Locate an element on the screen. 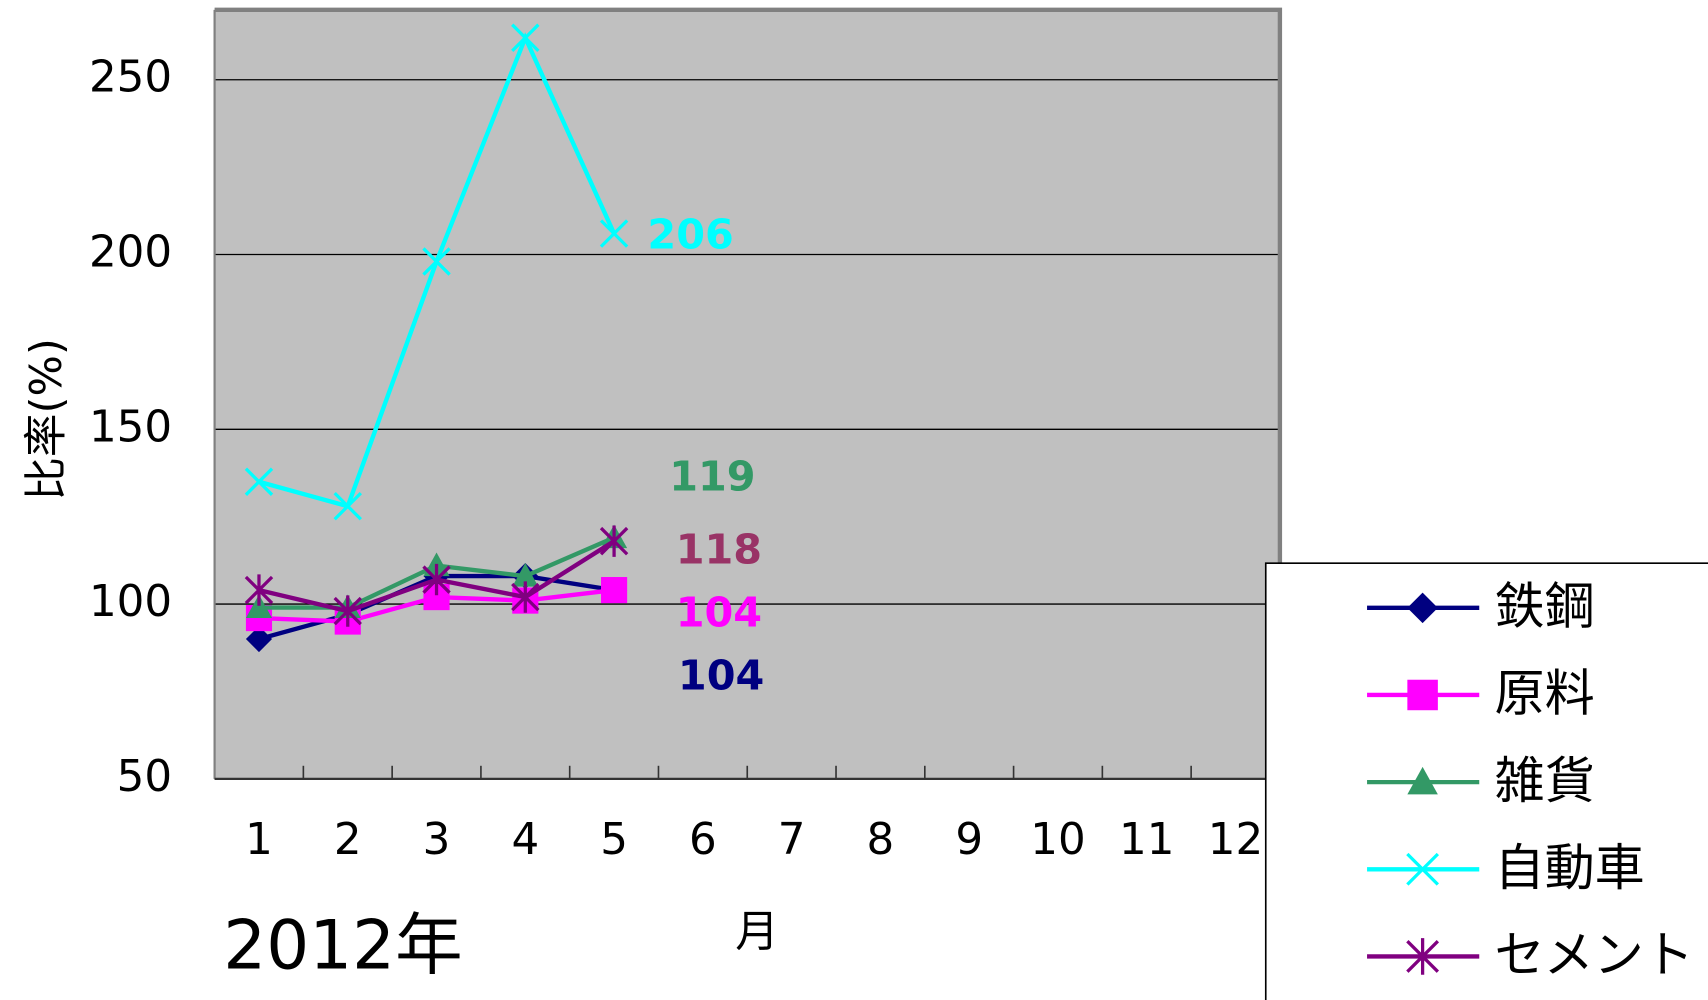 The image size is (1708, 1000). y-tick-label: 250 is located at coordinates (130, 78).